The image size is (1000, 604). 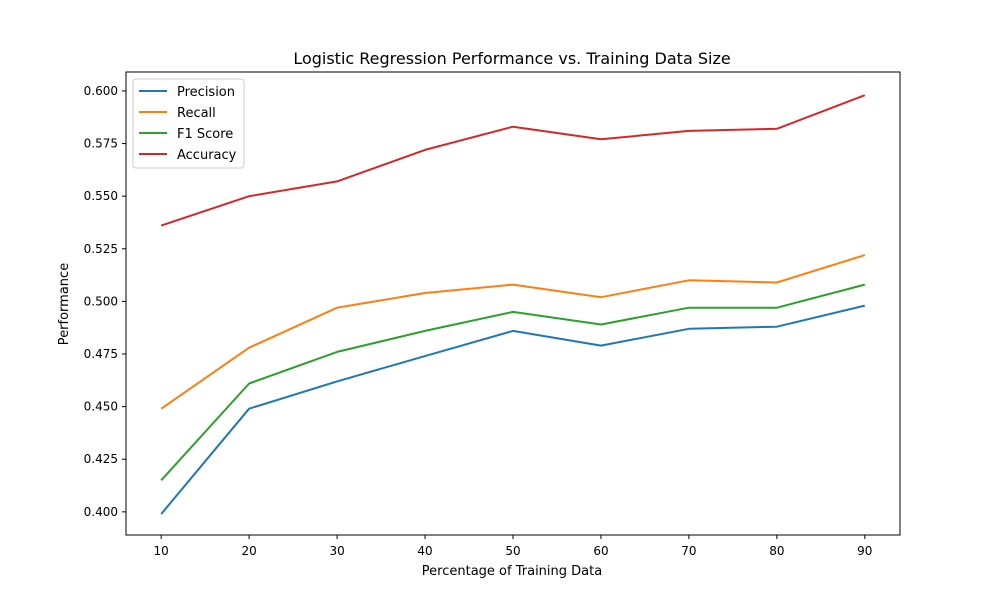 I want to click on legend-items: Precision Recall F1 Score Accuracy, so click(x=188, y=124).